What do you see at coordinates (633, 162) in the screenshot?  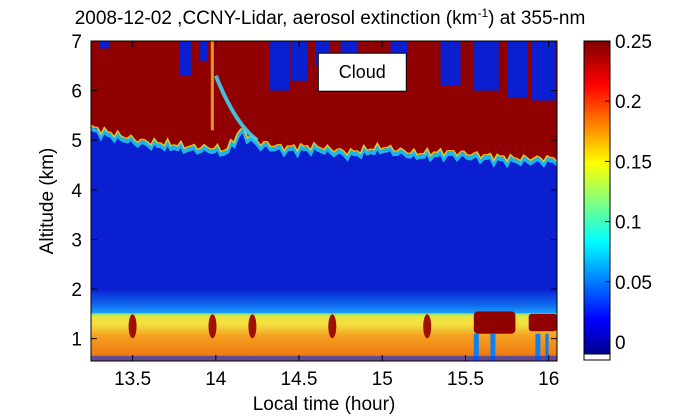 I see `colorbar-tick-label: 0.15` at bounding box center [633, 162].